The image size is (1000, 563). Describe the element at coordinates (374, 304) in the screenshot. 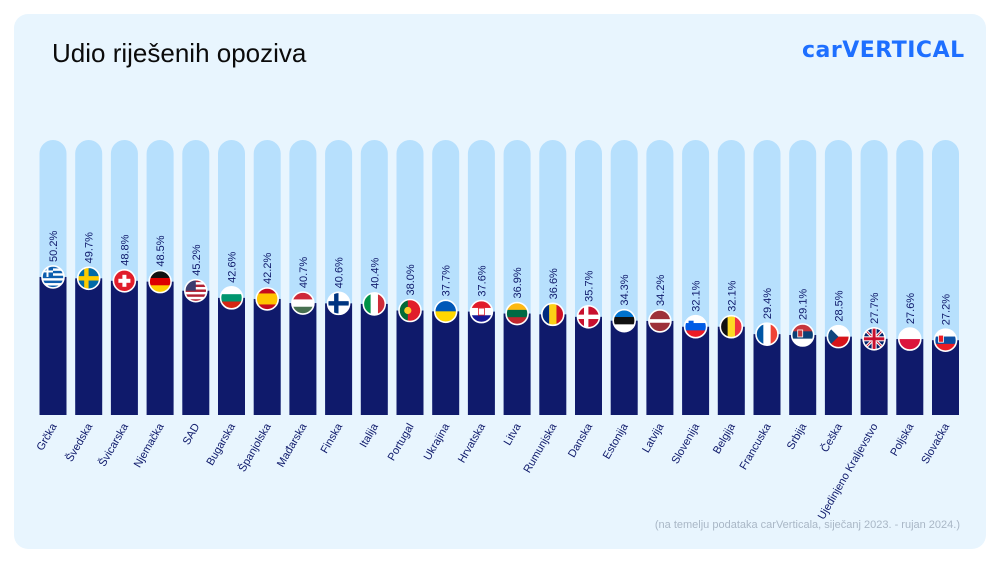

I see `flag-italy-icon` at that location.